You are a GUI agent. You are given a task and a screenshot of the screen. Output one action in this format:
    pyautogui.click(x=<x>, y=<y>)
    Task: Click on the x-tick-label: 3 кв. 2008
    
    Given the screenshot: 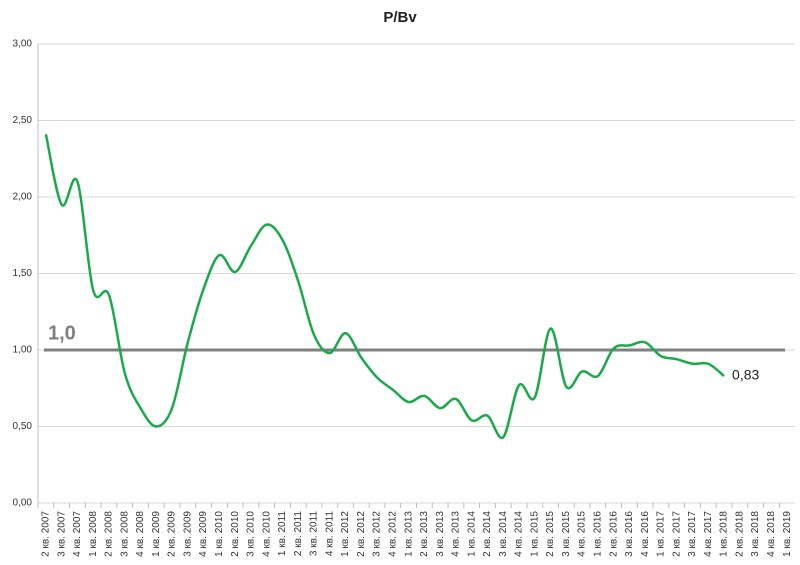 What is the action you would take?
    pyautogui.click(x=124, y=534)
    